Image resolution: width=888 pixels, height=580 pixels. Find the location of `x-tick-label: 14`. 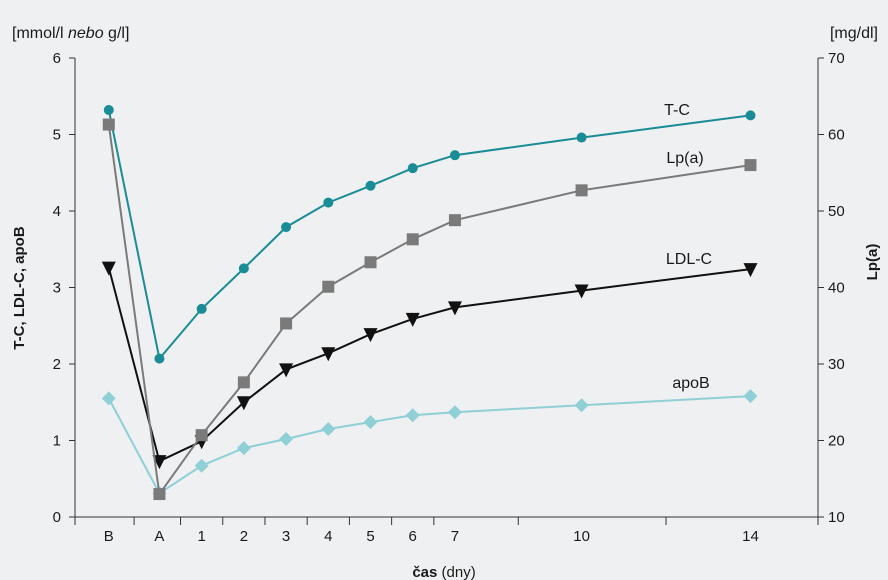

x-tick-label: 14 is located at coordinates (750, 536).